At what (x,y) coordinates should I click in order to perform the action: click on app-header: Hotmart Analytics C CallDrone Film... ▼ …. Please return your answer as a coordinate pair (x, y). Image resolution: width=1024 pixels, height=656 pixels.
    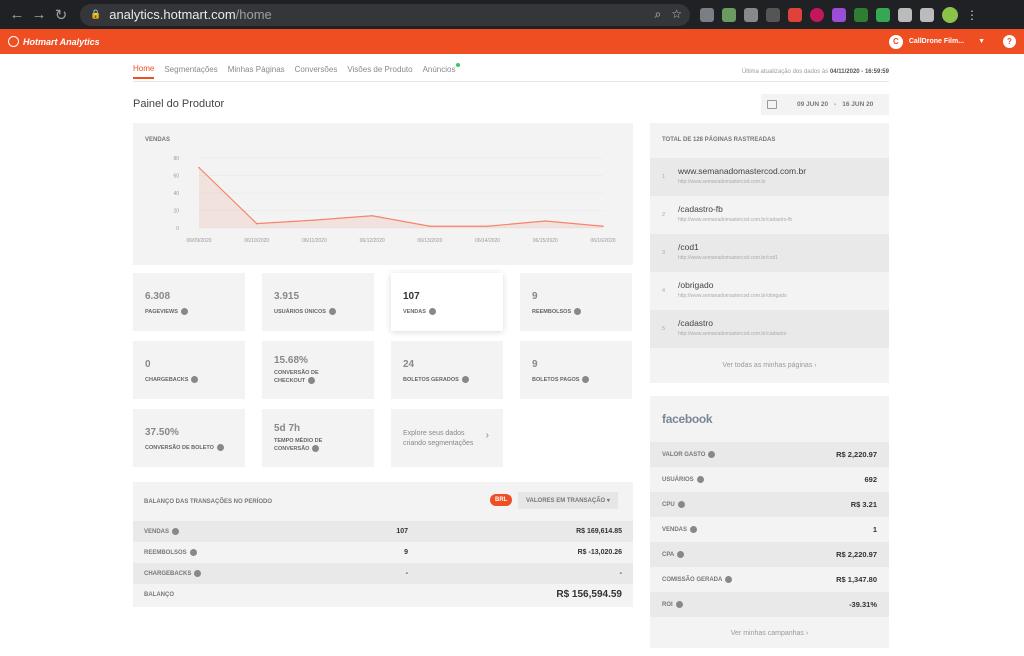
    Looking at the image, I should click on (512, 41).